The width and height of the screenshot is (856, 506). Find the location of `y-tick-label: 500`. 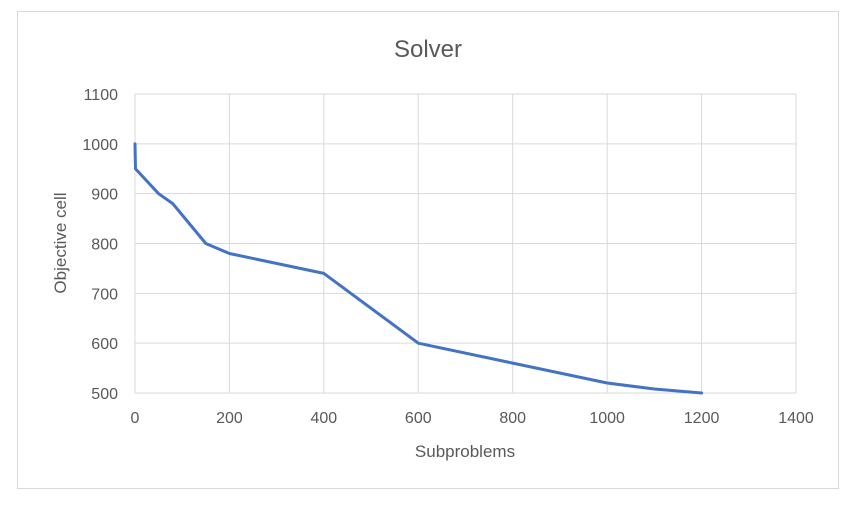

y-tick-label: 500 is located at coordinates (104, 394).